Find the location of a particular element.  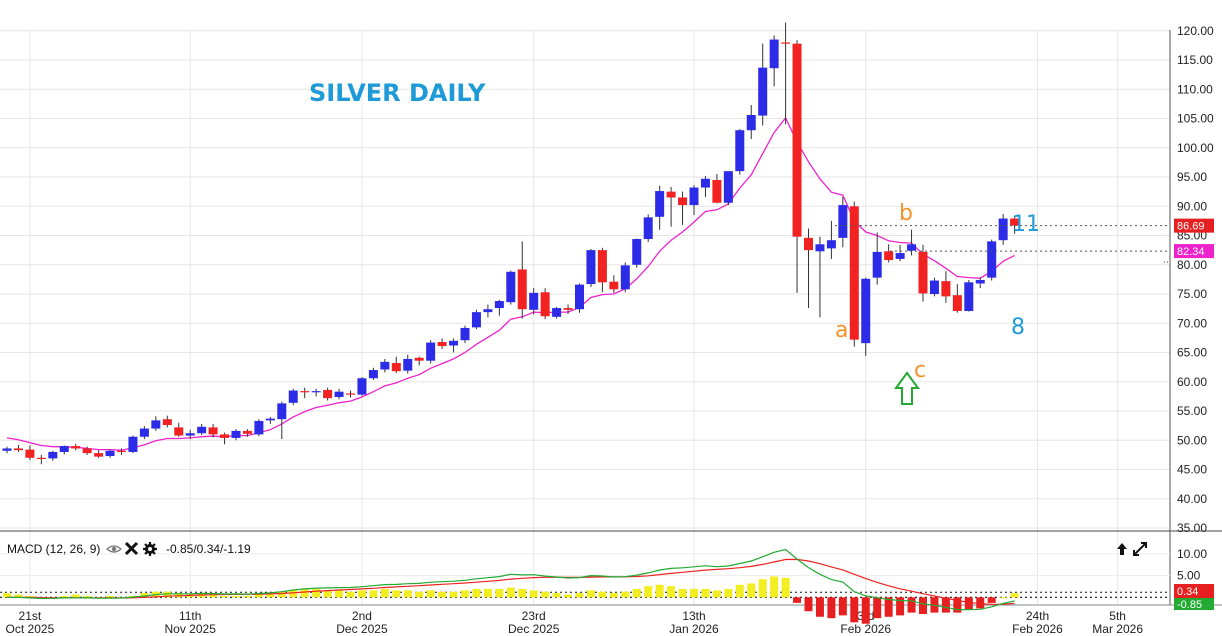

price-tick-label: 50.00 is located at coordinates (1192, 440).